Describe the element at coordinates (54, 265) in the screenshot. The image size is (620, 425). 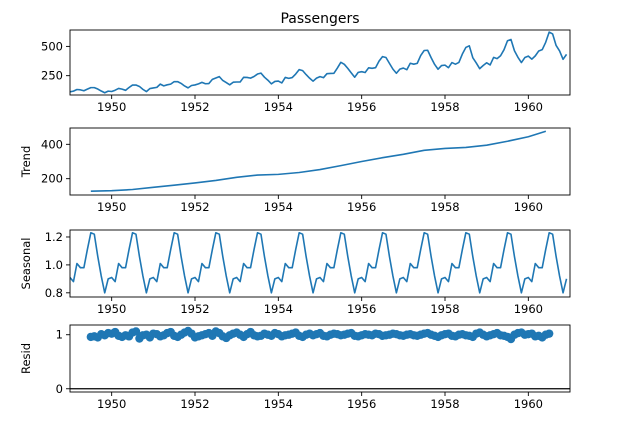
I see `y-tick-label: 1.0` at that location.